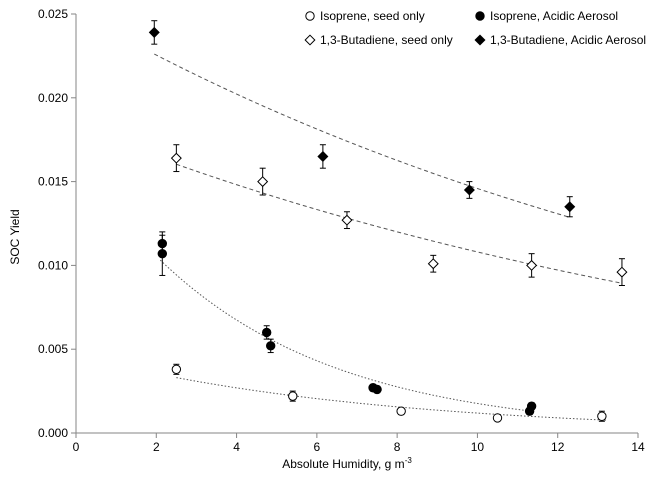  What do you see at coordinates (409, 460) in the screenshot?
I see `x-axis-title-superscript: -3` at bounding box center [409, 460].